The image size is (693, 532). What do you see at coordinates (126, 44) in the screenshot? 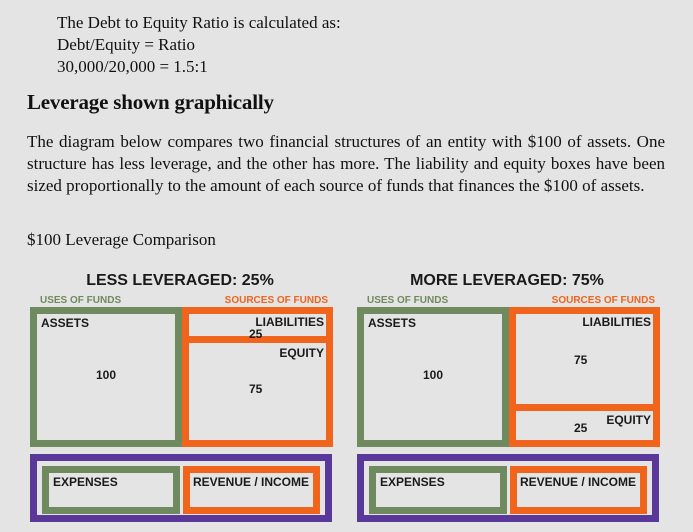
I see `calc-line-2: Debt/Equity = Ratio` at bounding box center [126, 44].